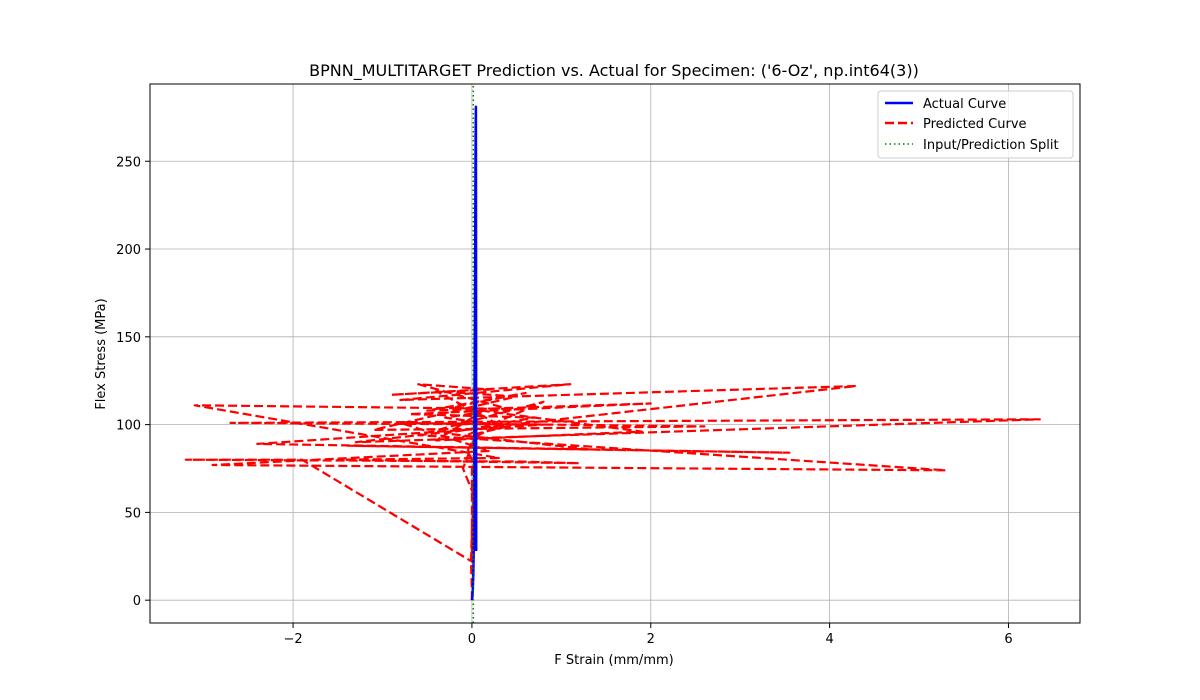 This screenshot has width=1200, height=700. I want to click on y-tick-label: 150, so click(128, 338).